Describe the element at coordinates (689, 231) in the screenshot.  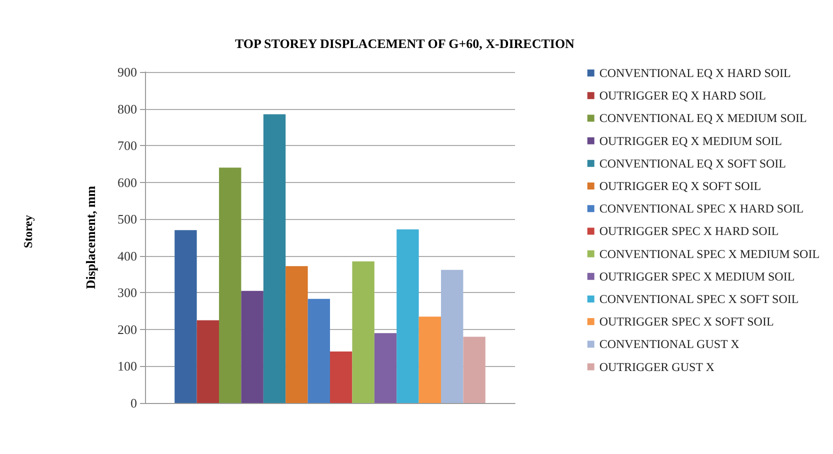
I see `legend-label: OUTRIGGER SPEC X HARD SOIL` at that location.